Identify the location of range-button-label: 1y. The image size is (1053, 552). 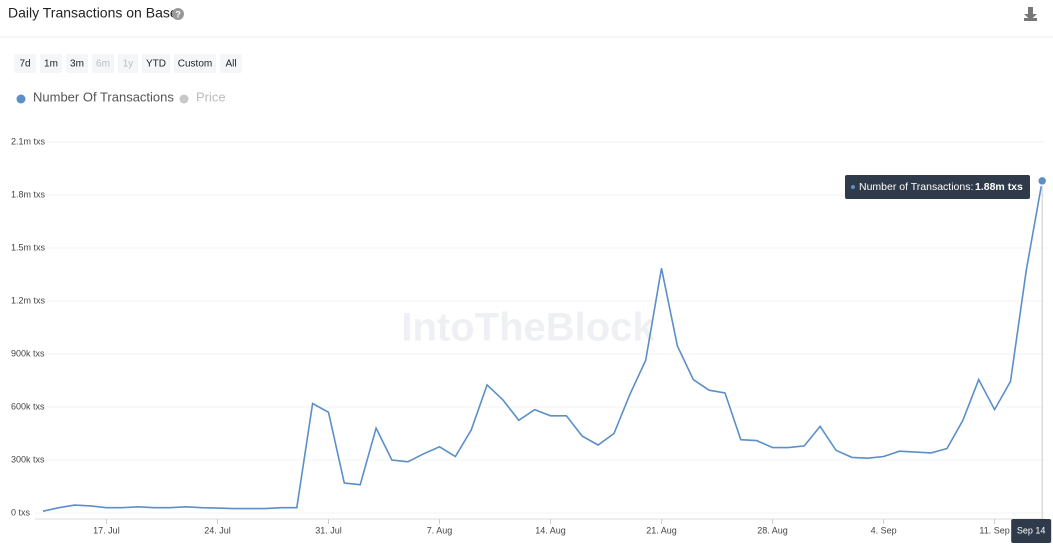
(128, 64).